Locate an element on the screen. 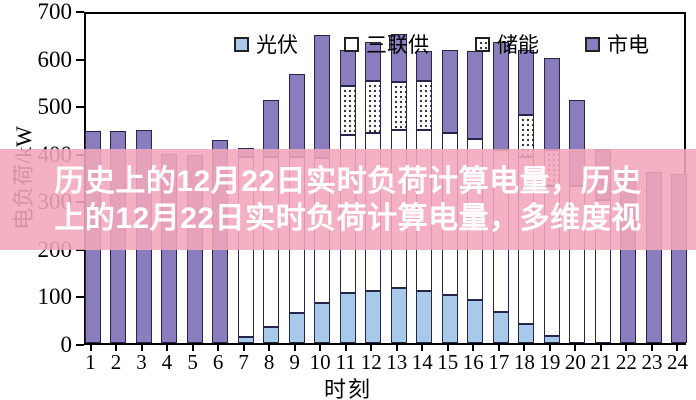 This screenshot has height=400, width=696. x-tick-label: 13 is located at coordinates (397, 362).